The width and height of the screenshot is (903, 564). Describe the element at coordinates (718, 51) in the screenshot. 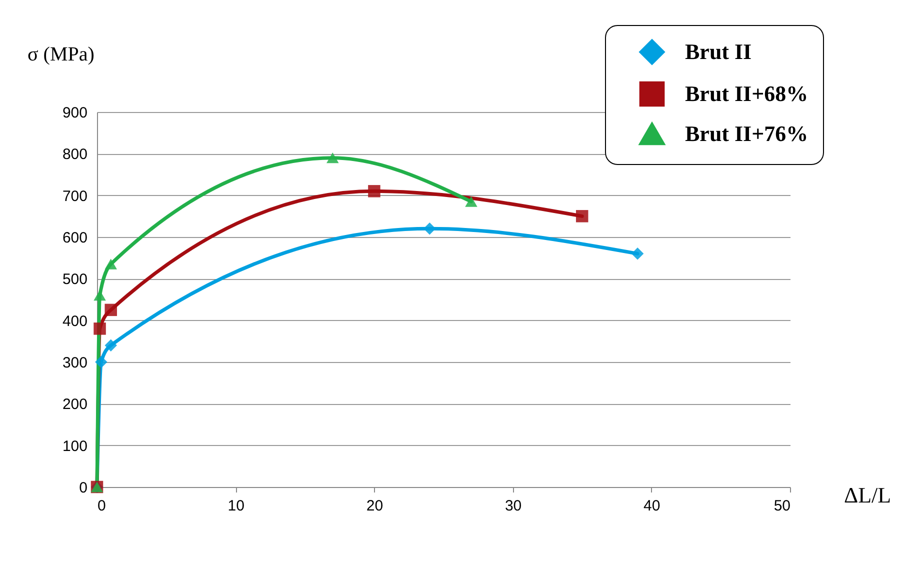

I see `legend-label: Brut II` at that location.